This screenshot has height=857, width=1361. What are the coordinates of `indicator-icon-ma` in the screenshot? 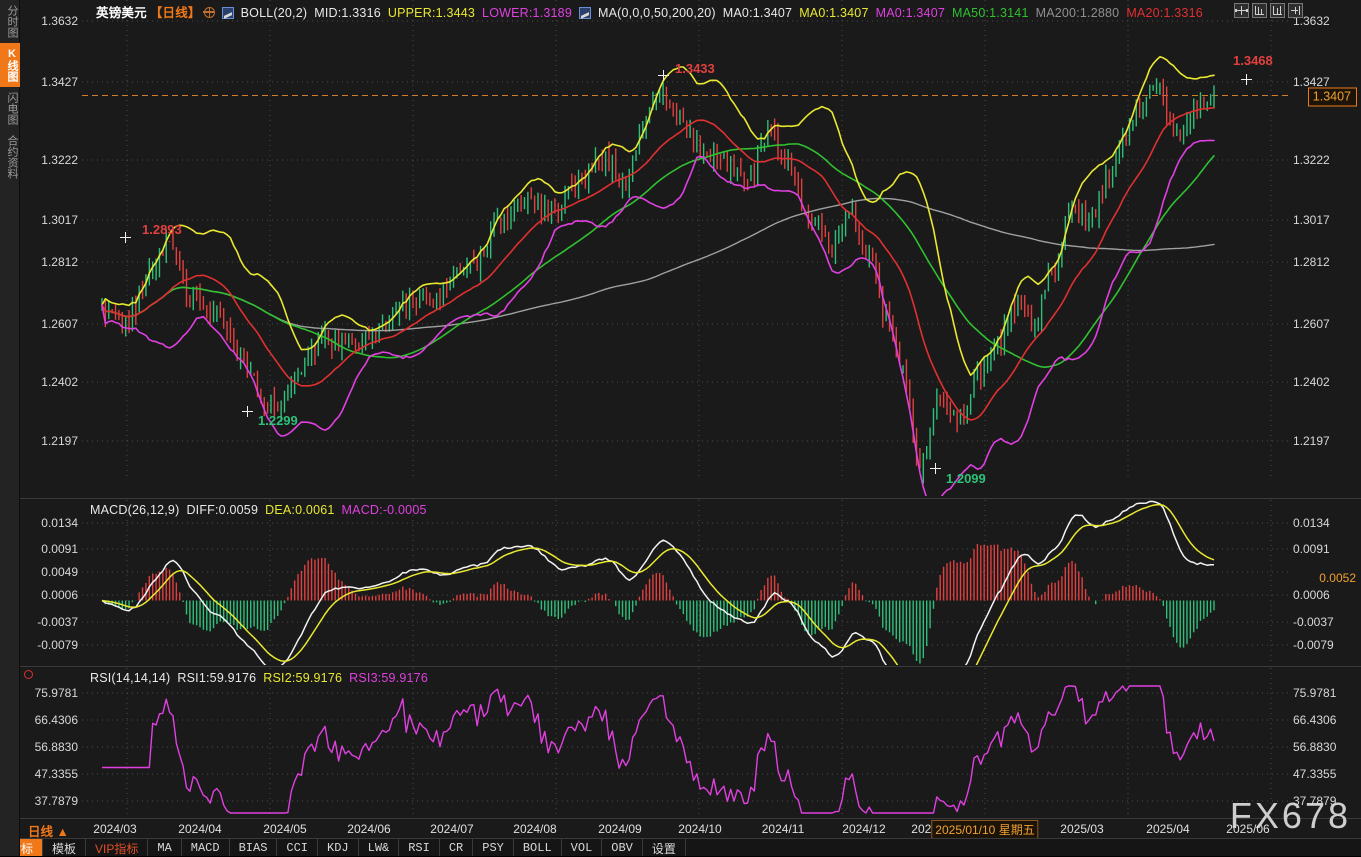 It's located at (585, 13).